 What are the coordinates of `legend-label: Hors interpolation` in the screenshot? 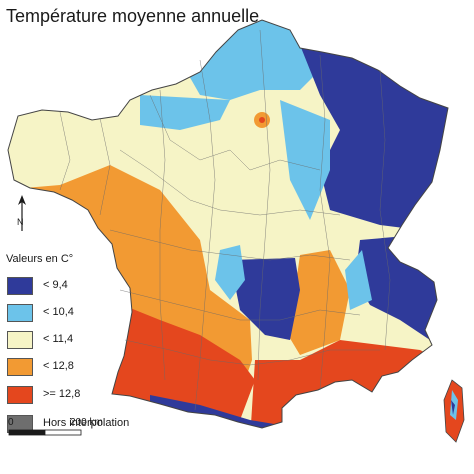 It's located at (86, 423).